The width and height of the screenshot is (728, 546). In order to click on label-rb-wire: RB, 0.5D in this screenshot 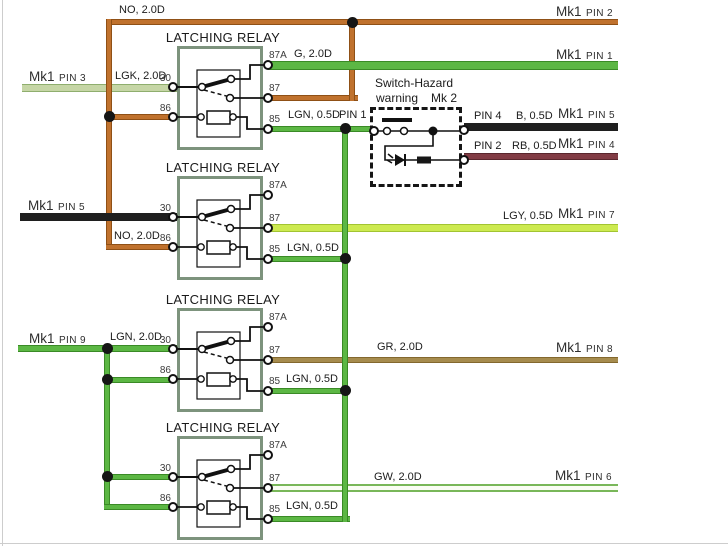, I will do `click(534, 146)`.